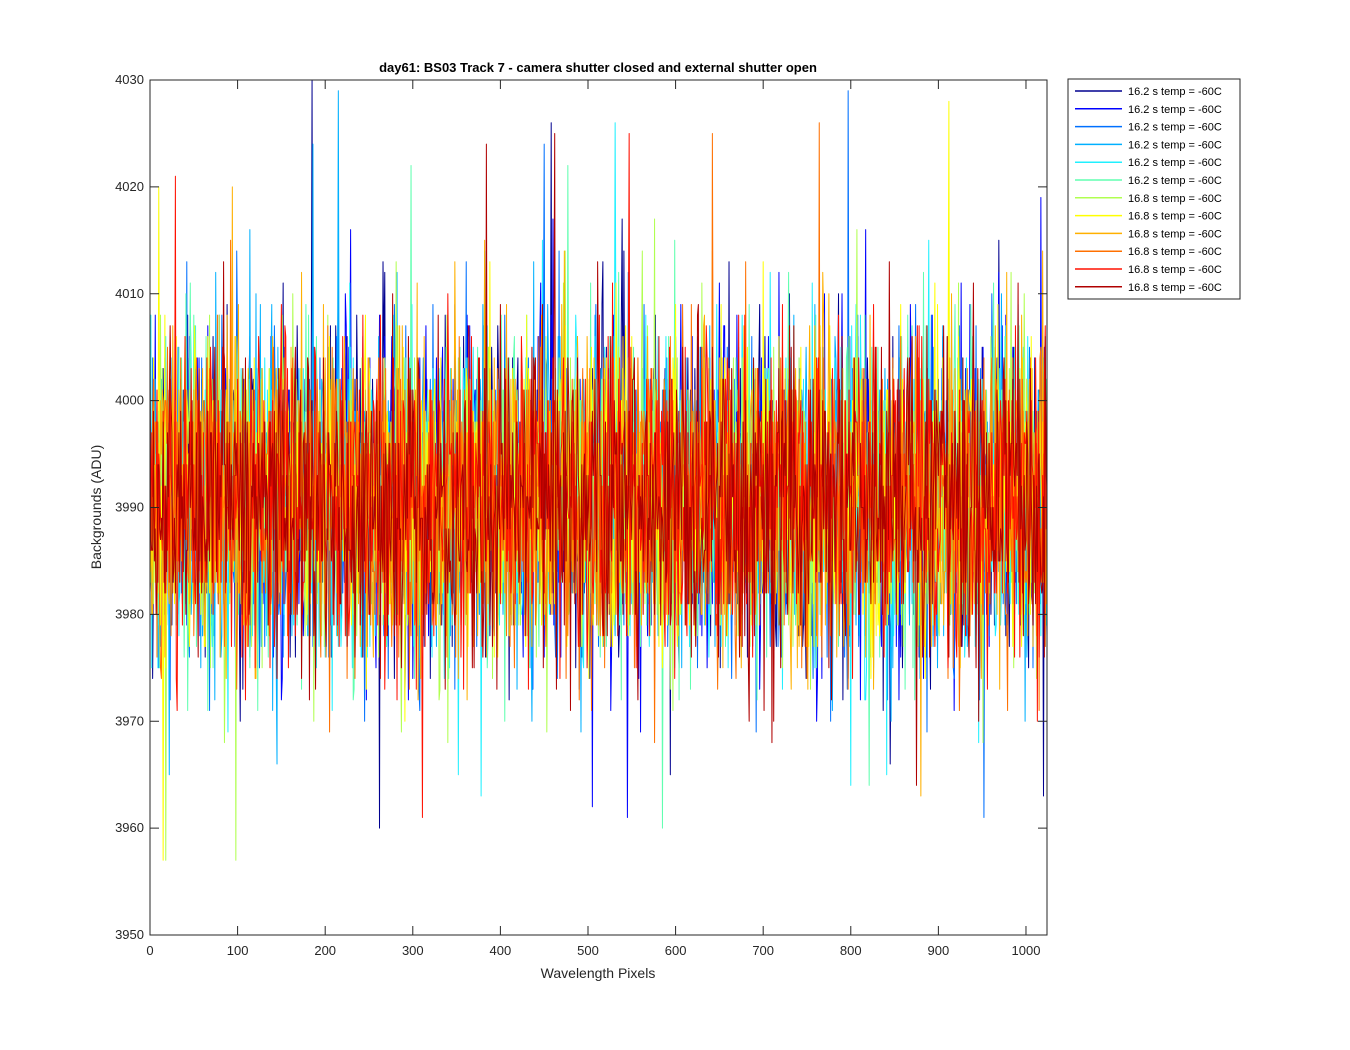 Image resolution: width=1350 pixels, height=1050 pixels. I want to click on y-tick-label: 4030, so click(129, 79).